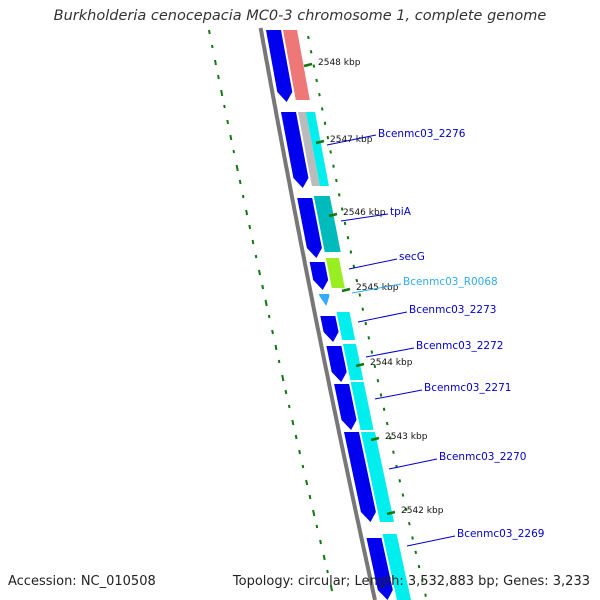  I want to click on kbp-label: 2548 kbp, so click(339, 63).